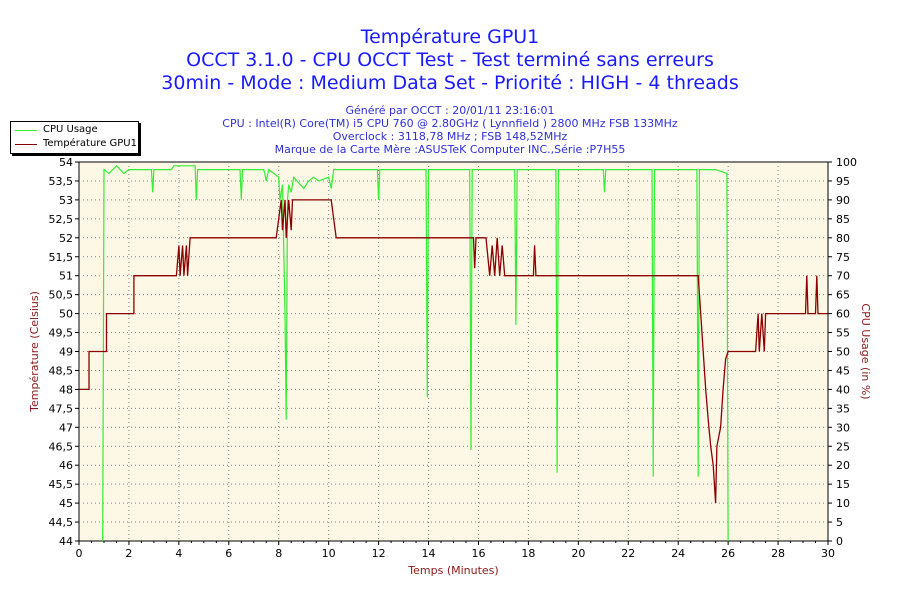 The height and width of the screenshot is (600, 900). I want to click on y-right-tick-label: 75, so click(843, 257).